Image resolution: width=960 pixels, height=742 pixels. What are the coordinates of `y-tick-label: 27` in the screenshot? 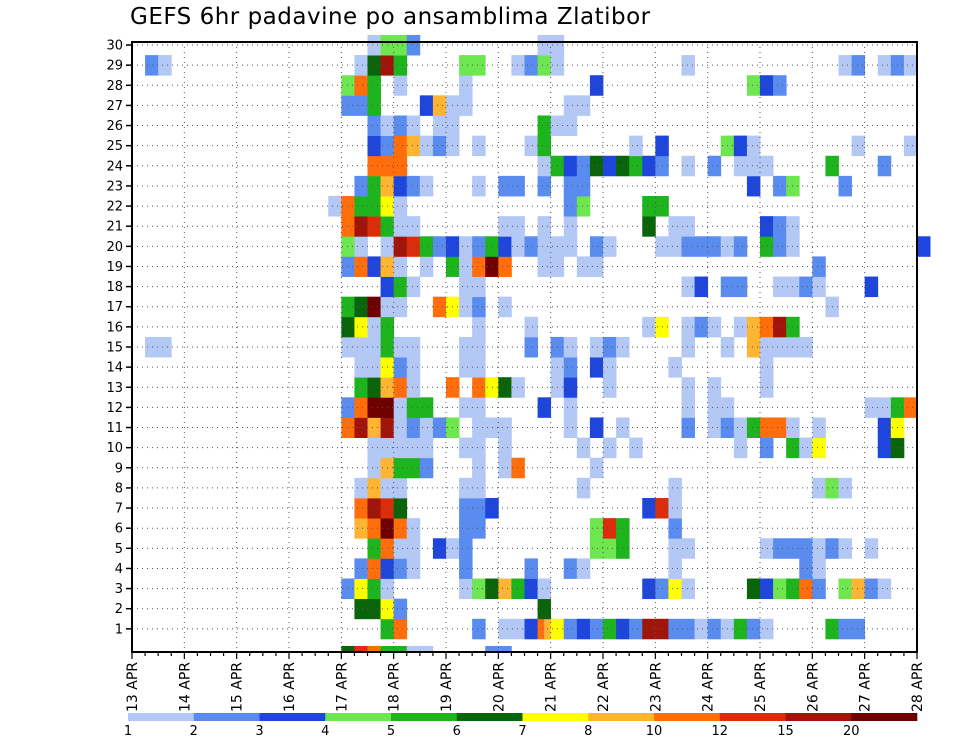 It's located at (114, 106).